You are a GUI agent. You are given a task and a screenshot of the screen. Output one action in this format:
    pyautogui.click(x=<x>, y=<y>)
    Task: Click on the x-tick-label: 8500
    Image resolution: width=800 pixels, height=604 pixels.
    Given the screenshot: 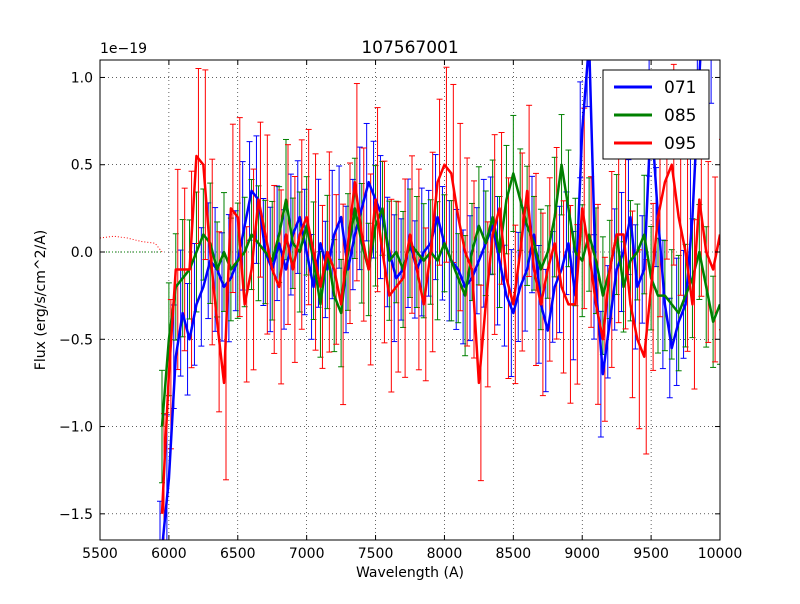 What is the action you would take?
    pyautogui.click(x=514, y=554)
    